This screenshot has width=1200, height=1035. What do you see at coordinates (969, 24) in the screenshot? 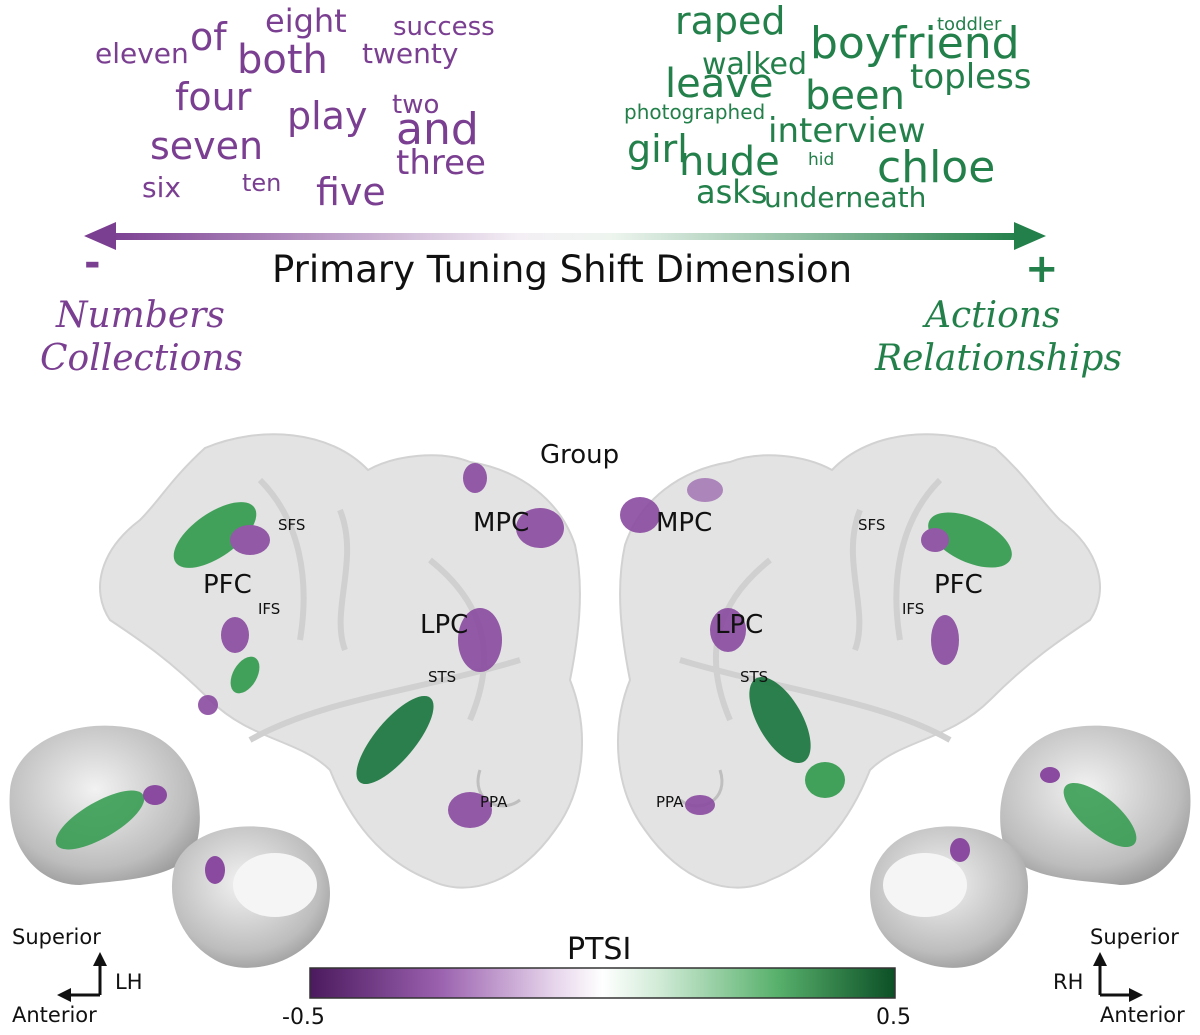
I see `actions-cloud-word: toddler` at bounding box center [969, 24].